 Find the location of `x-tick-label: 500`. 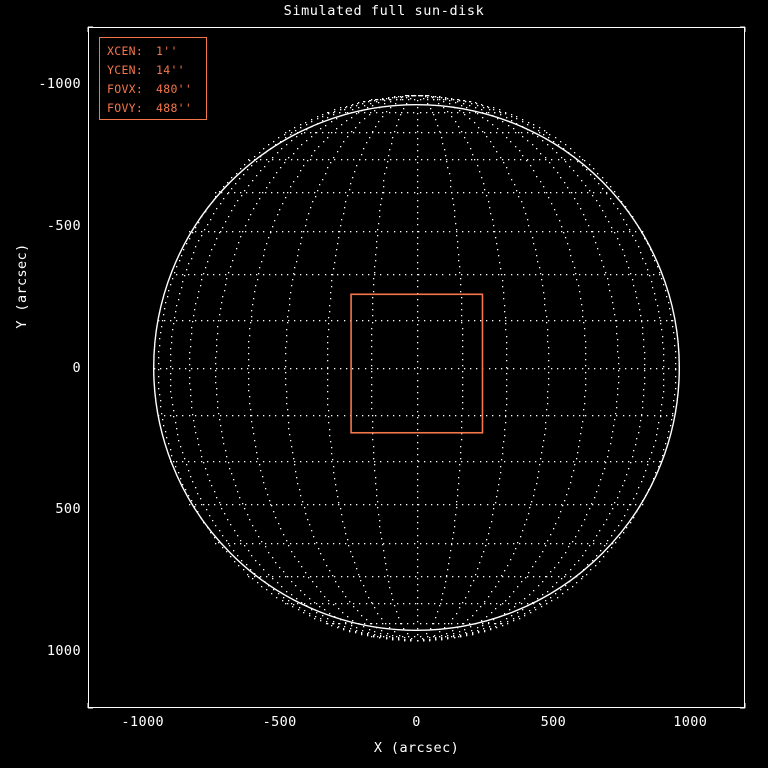

x-tick-label: 500 is located at coordinates (553, 722).